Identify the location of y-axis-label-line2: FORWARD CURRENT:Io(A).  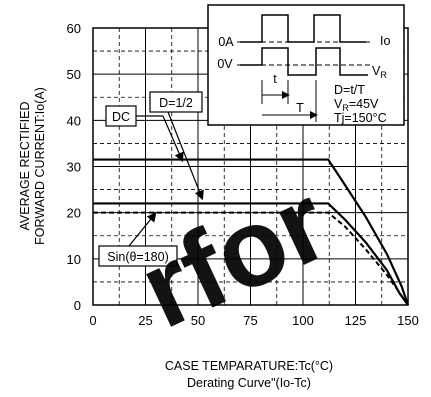
(40, 166).